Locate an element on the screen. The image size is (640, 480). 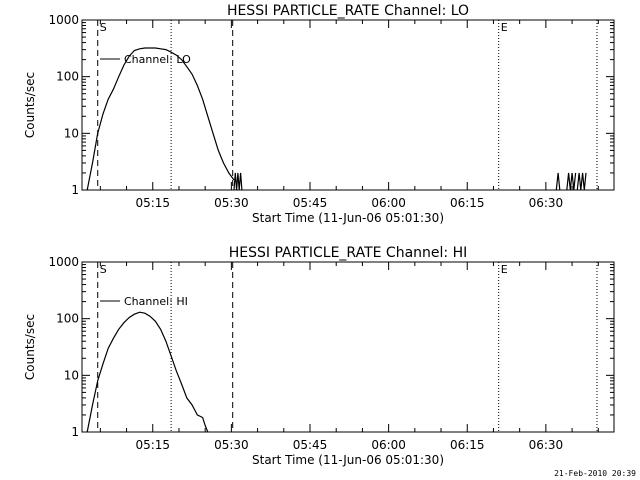
legend-label: Channel: HI is located at coordinates (156, 301).